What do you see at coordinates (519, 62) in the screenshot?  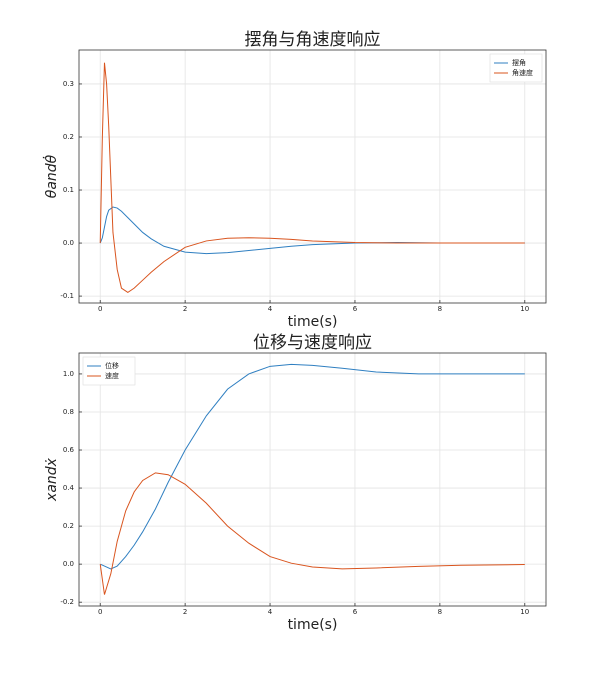 I see `legend-label: 摆角` at bounding box center [519, 62].